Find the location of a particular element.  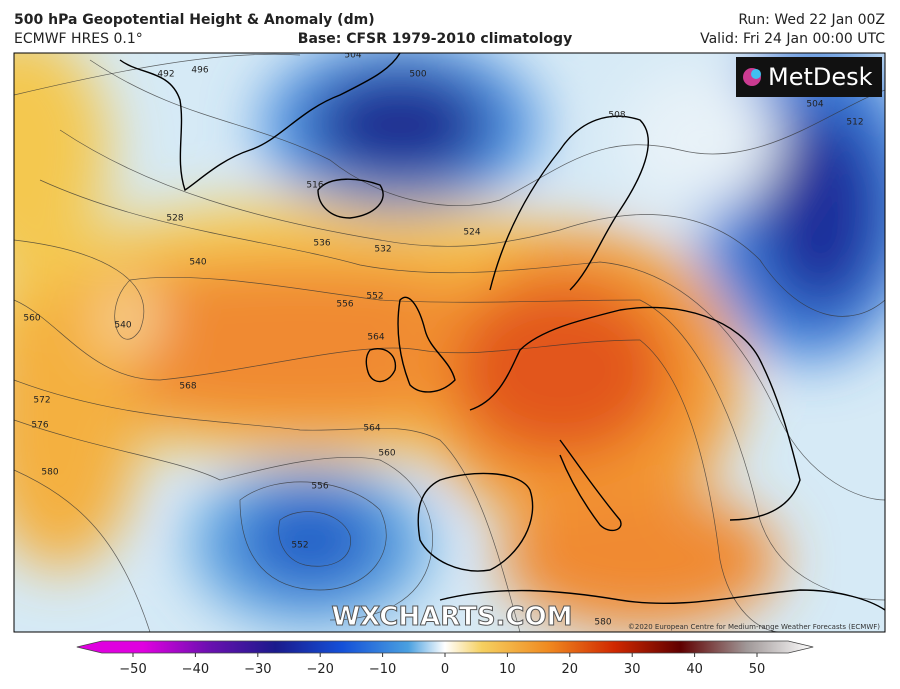

contour-label: 568 is located at coordinates (187, 387).